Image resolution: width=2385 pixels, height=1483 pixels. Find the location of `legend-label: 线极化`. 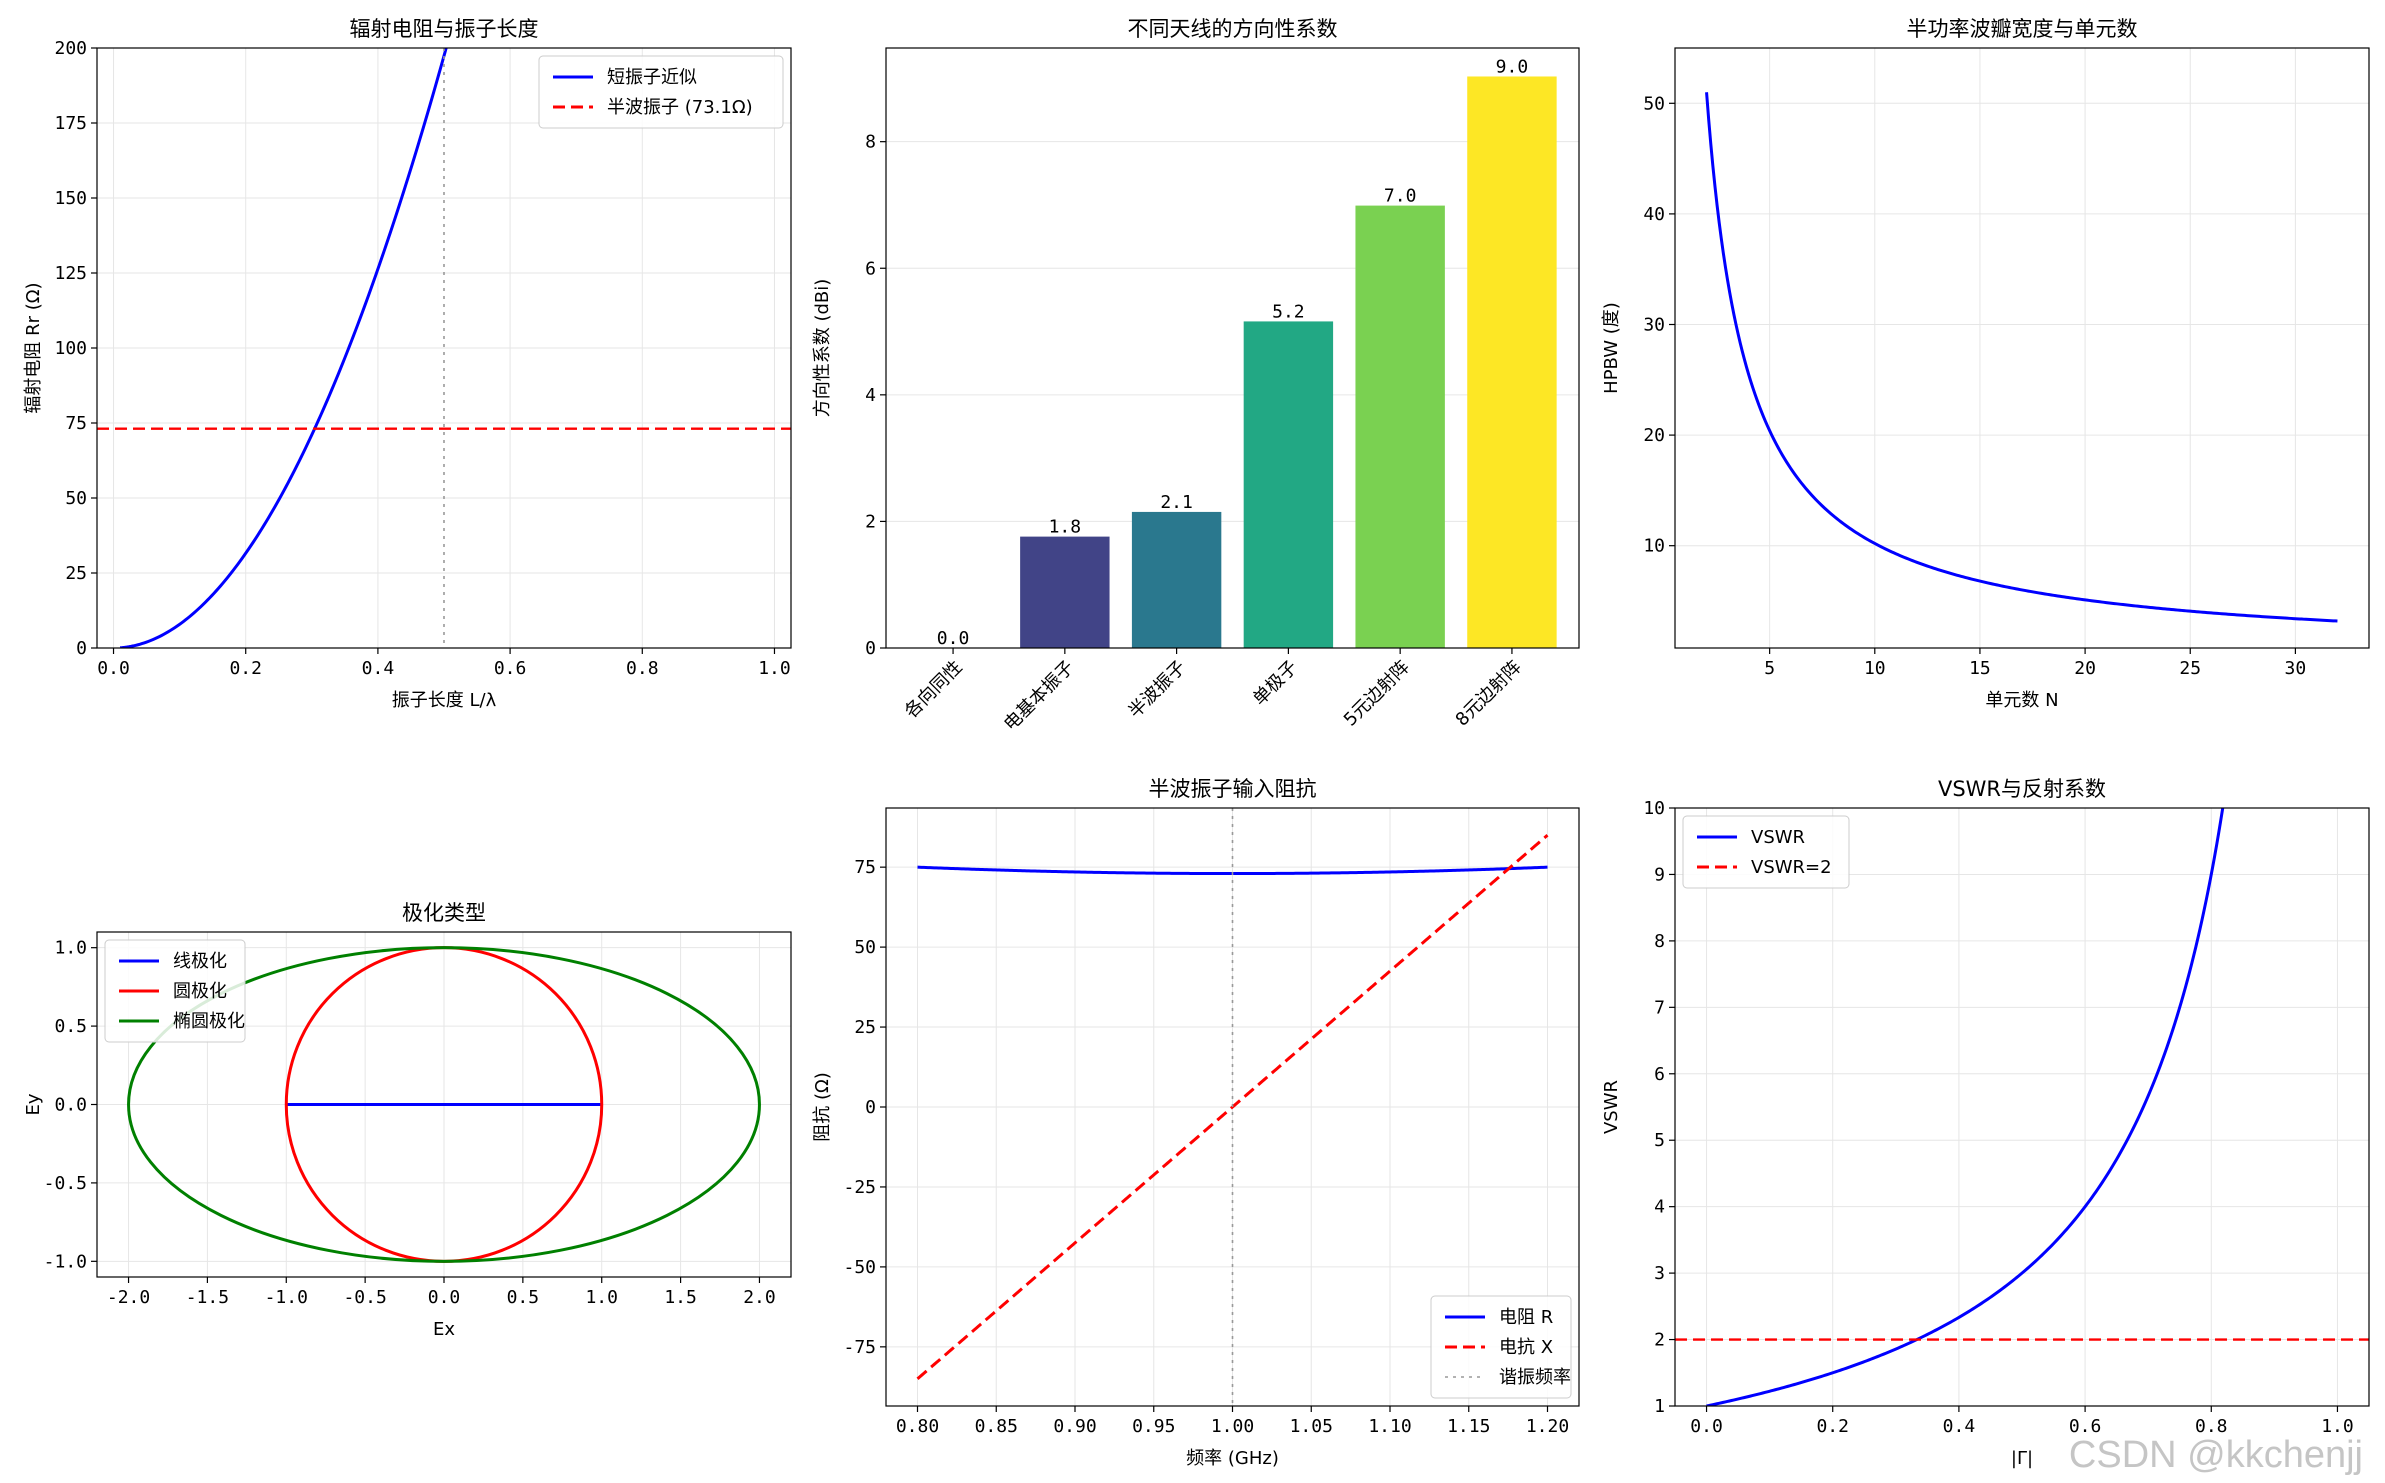

legend-label: 线极化 is located at coordinates (200, 961).